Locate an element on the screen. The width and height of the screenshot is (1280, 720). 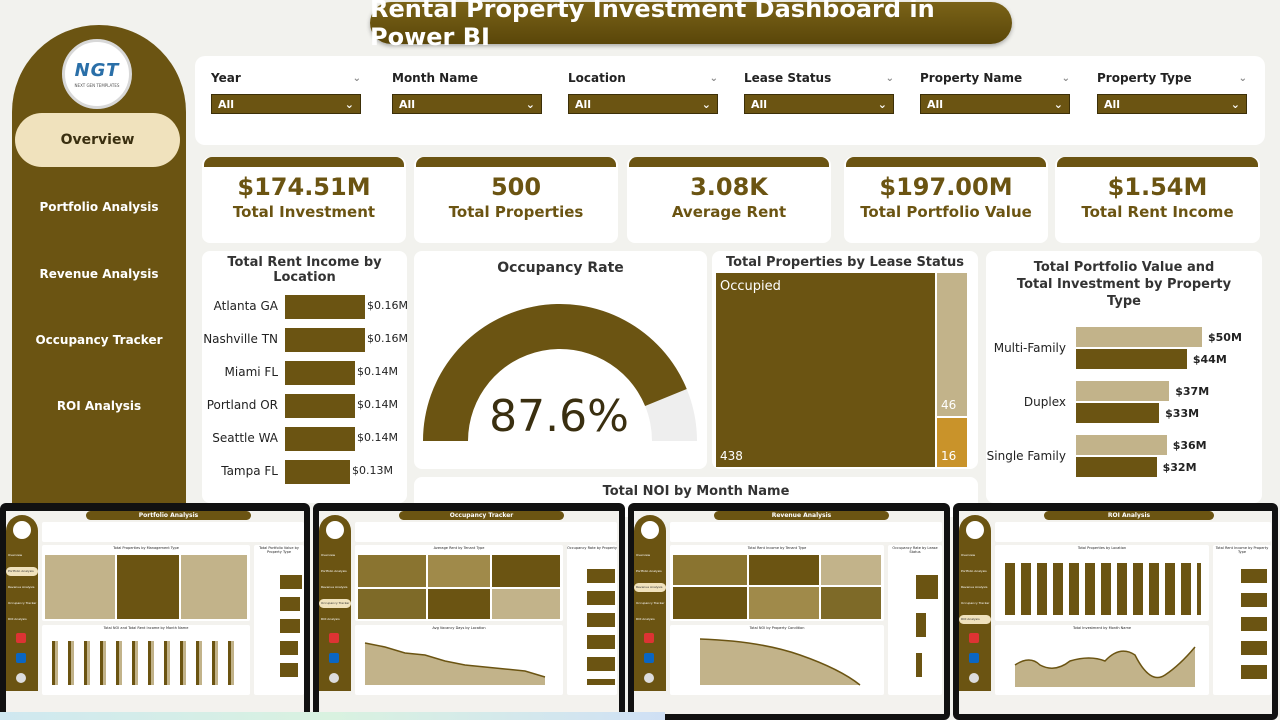
treemap-occupied: Occupied 438 is located at coordinates (825, 370).